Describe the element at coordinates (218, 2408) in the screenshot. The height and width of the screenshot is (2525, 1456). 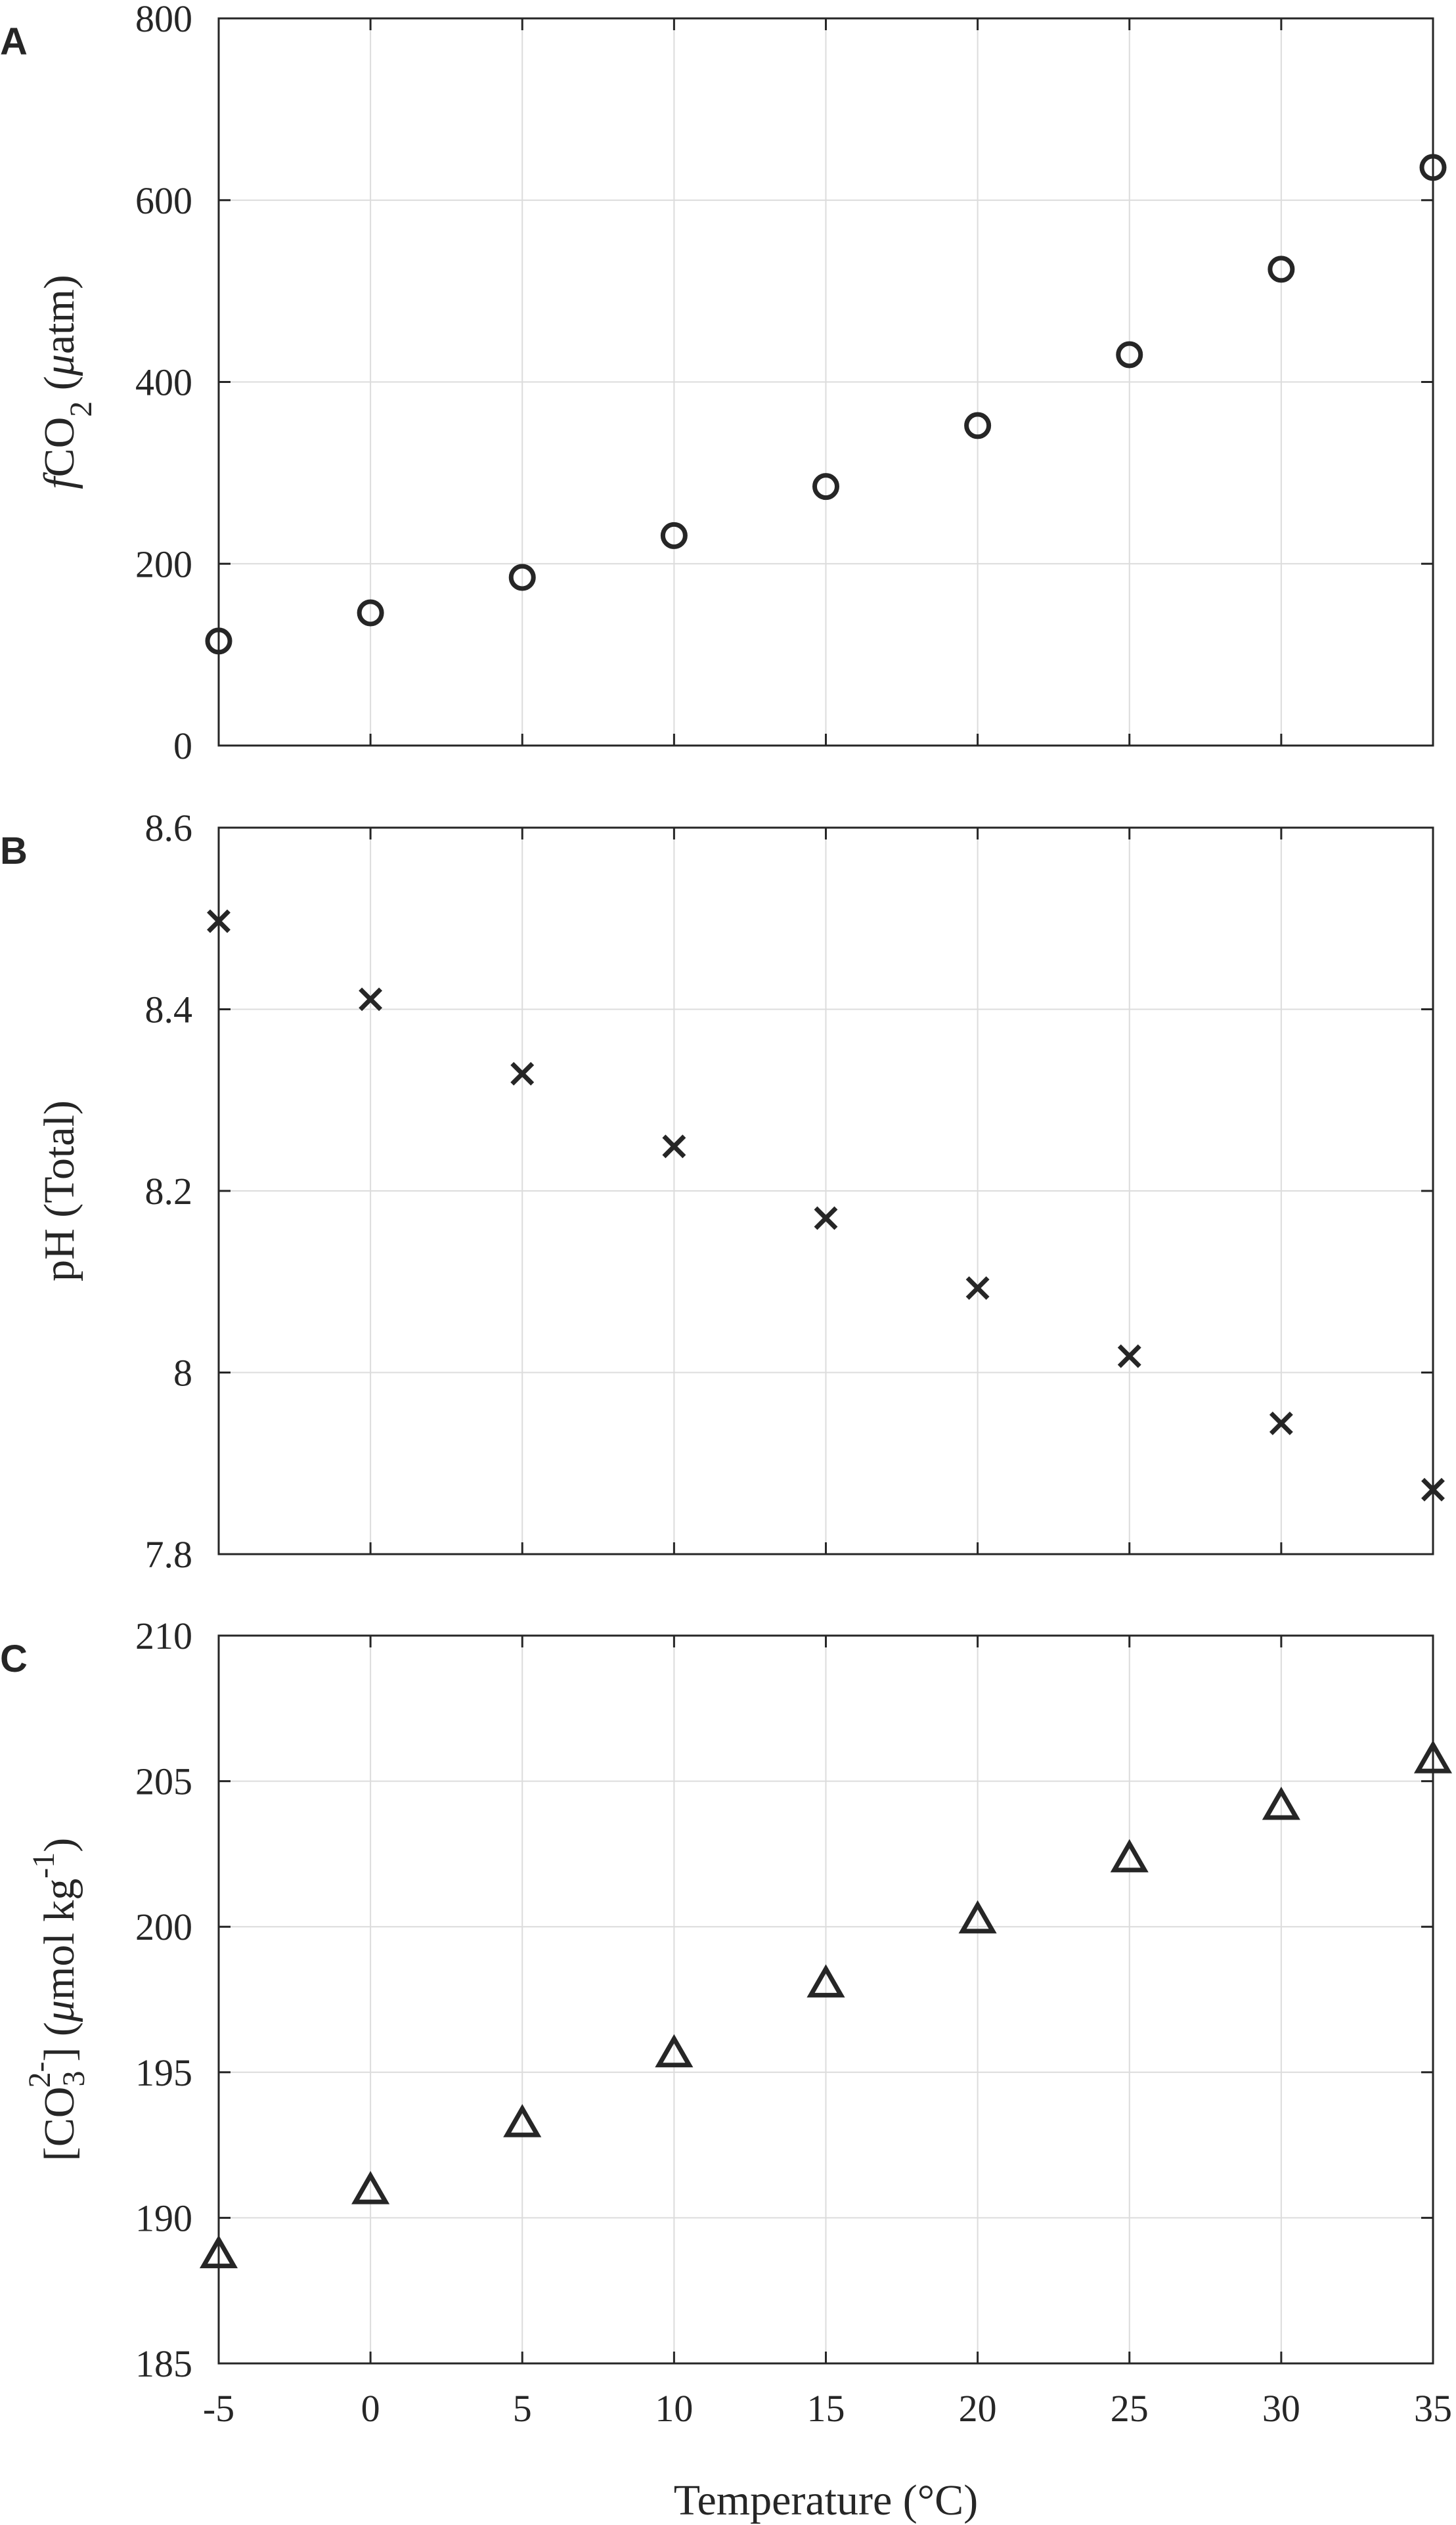
I see `x-tick-label: -5` at that location.